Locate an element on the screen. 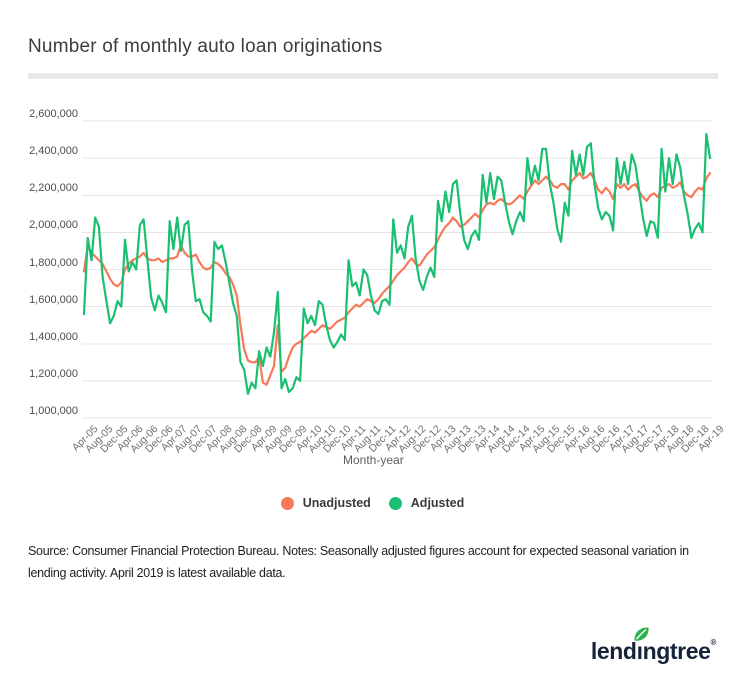  y-axis-tick-label: 1,600,000 is located at coordinates (53, 299).